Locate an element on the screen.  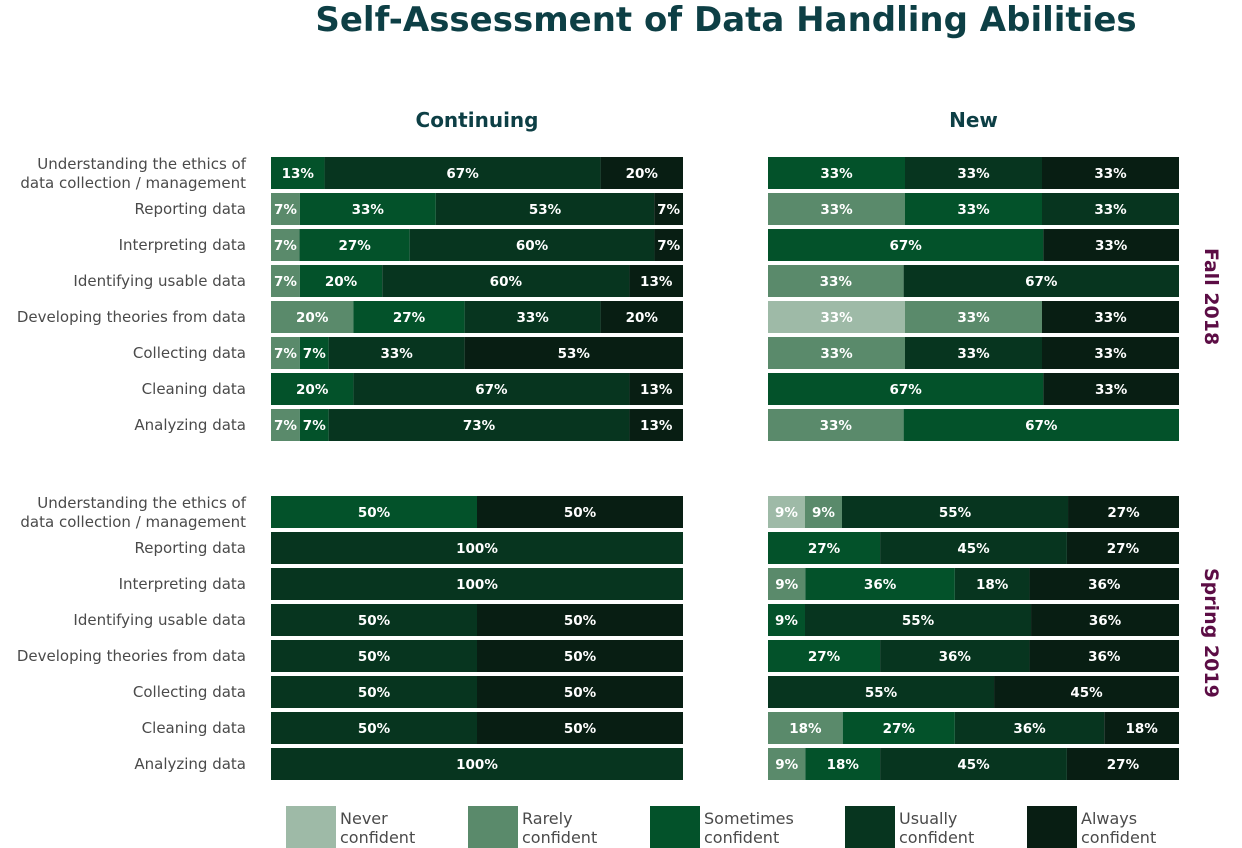
data-label-spring-2019-continuing-row7-usually: 50% is located at coordinates (374, 729).